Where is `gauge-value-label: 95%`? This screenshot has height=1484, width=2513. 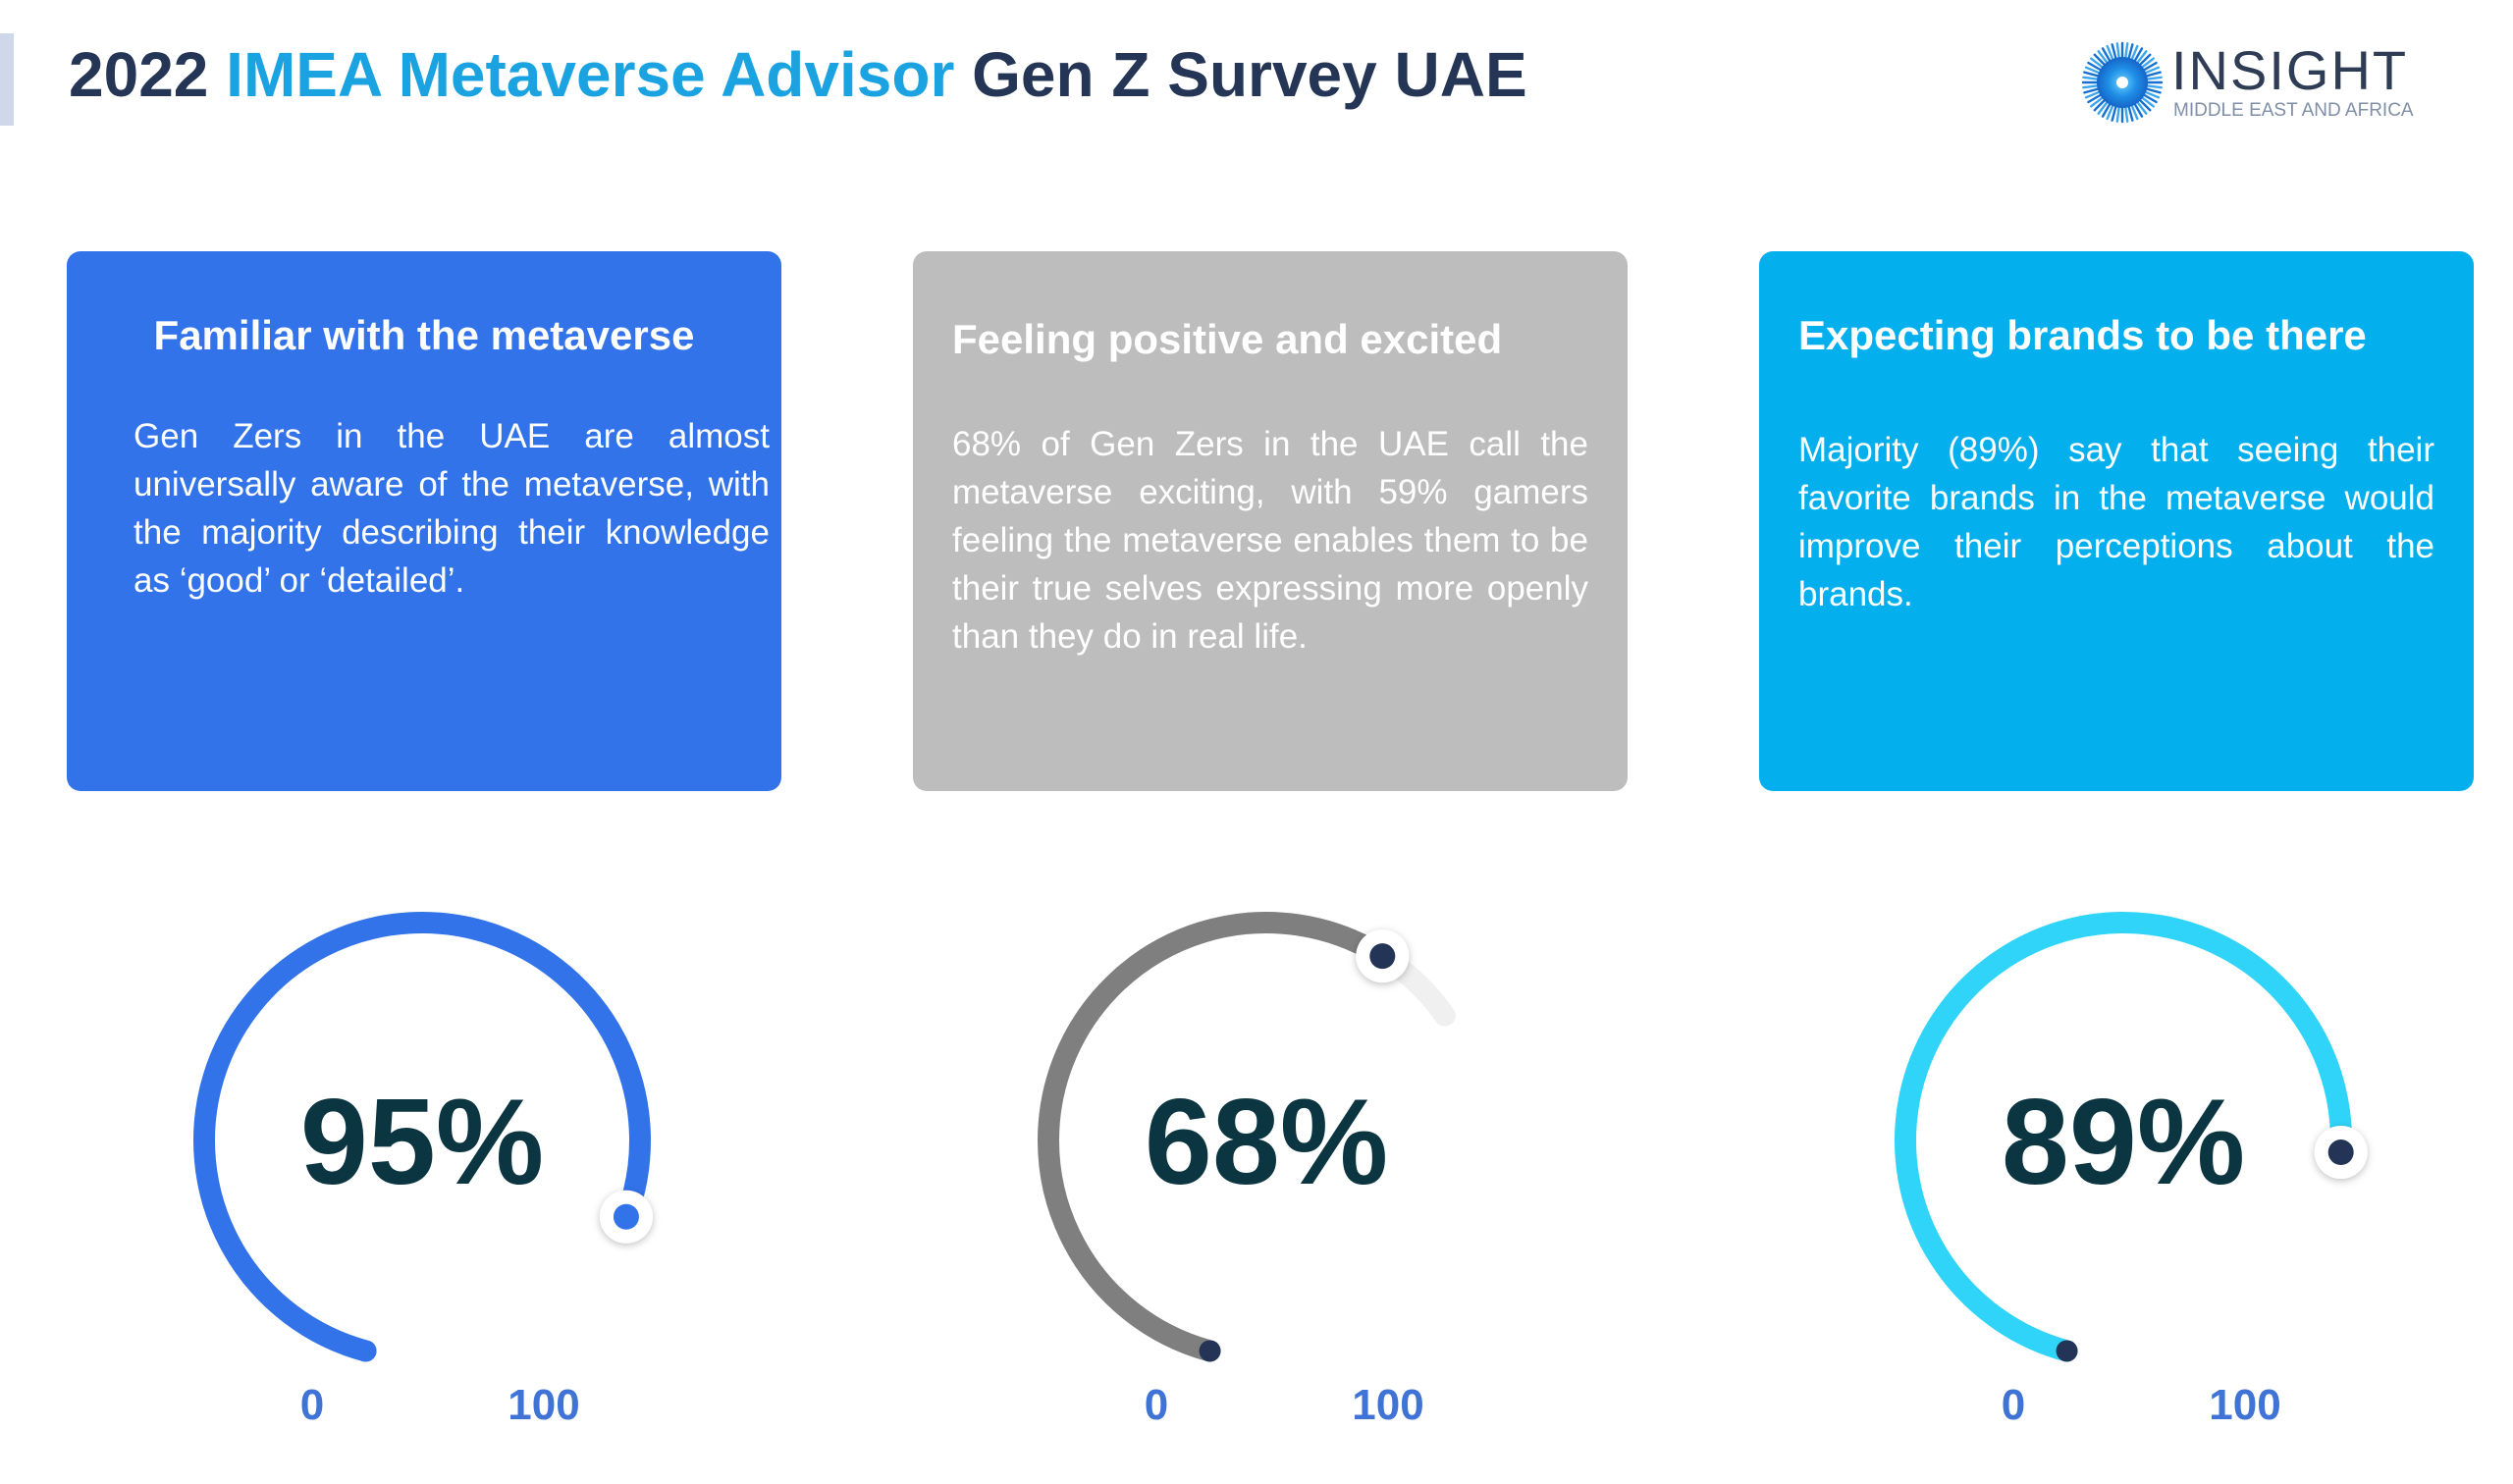 gauge-value-label: 95% is located at coordinates (422, 1142).